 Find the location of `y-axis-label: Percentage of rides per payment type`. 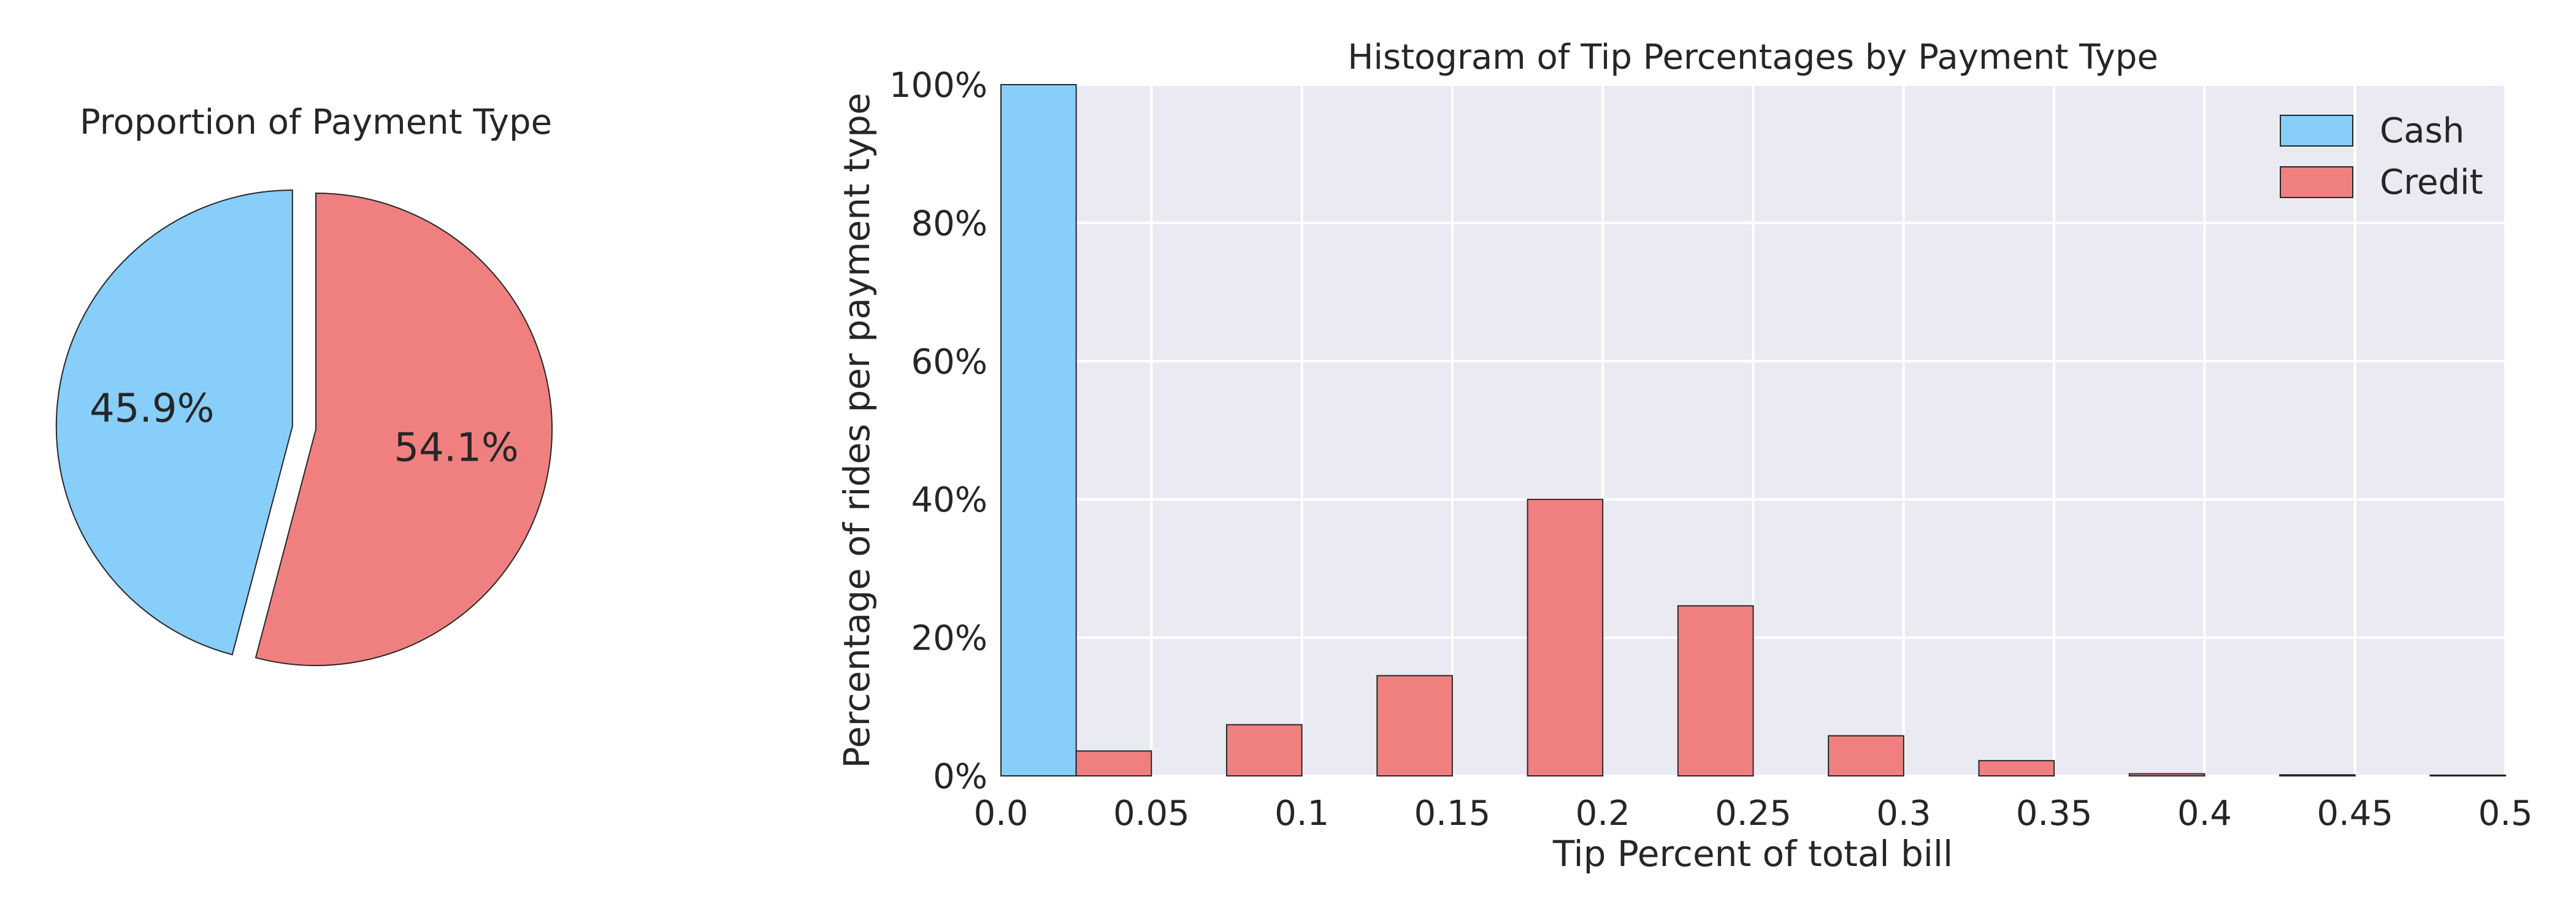

y-axis-label: Percentage of rides per payment type is located at coordinates (857, 430).